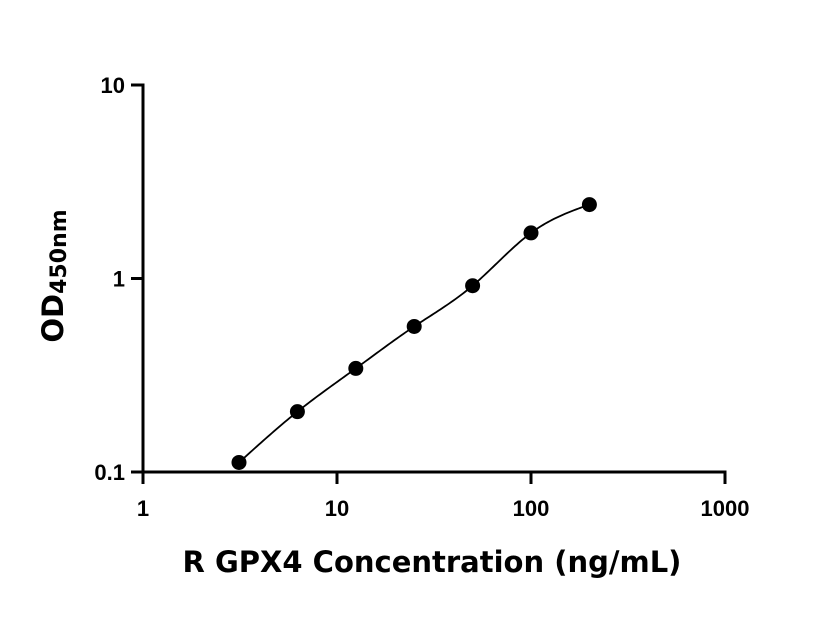 This screenshot has width=816, height=640. What do you see at coordinates (531, 508) in the screenshot?
I see `x-tick-label: 100` at bounding box center [531, 508].